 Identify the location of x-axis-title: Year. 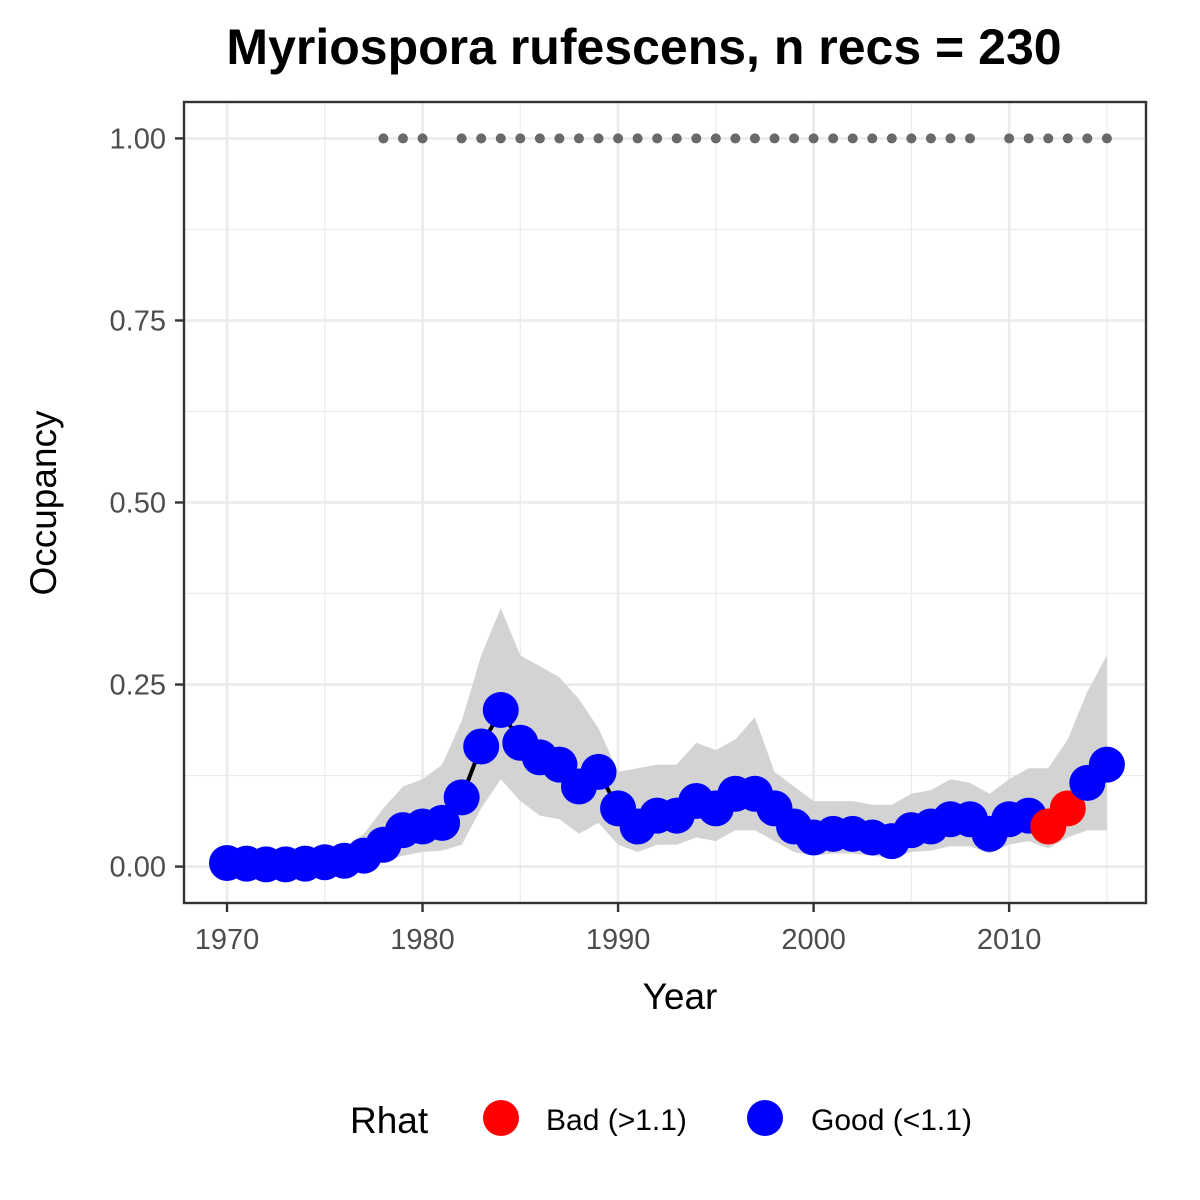
(680, 996).